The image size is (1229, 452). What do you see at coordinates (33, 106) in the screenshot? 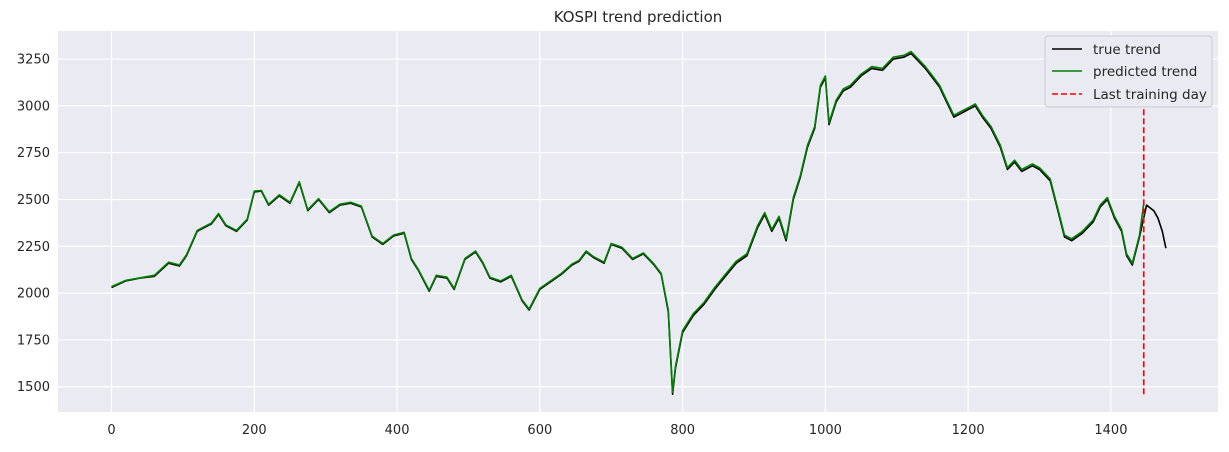
I see `y-tick-label: 3000` at bounding box center [33, 106].